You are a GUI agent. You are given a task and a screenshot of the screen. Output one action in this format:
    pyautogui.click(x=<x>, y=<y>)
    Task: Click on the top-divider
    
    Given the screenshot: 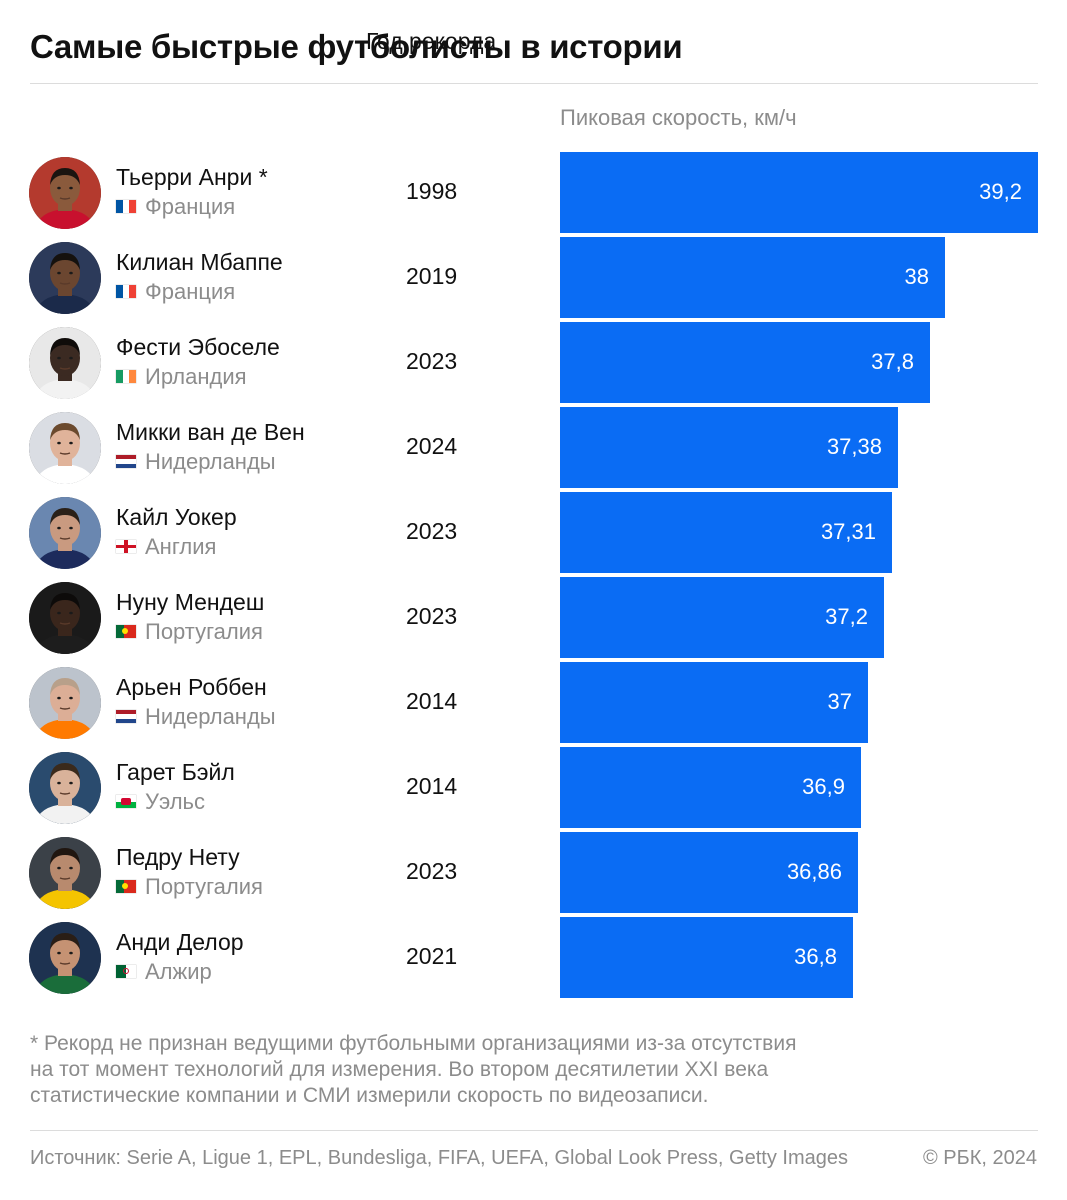 What is the action you would take?
    pyautogui.click(x=534, y=83)
    